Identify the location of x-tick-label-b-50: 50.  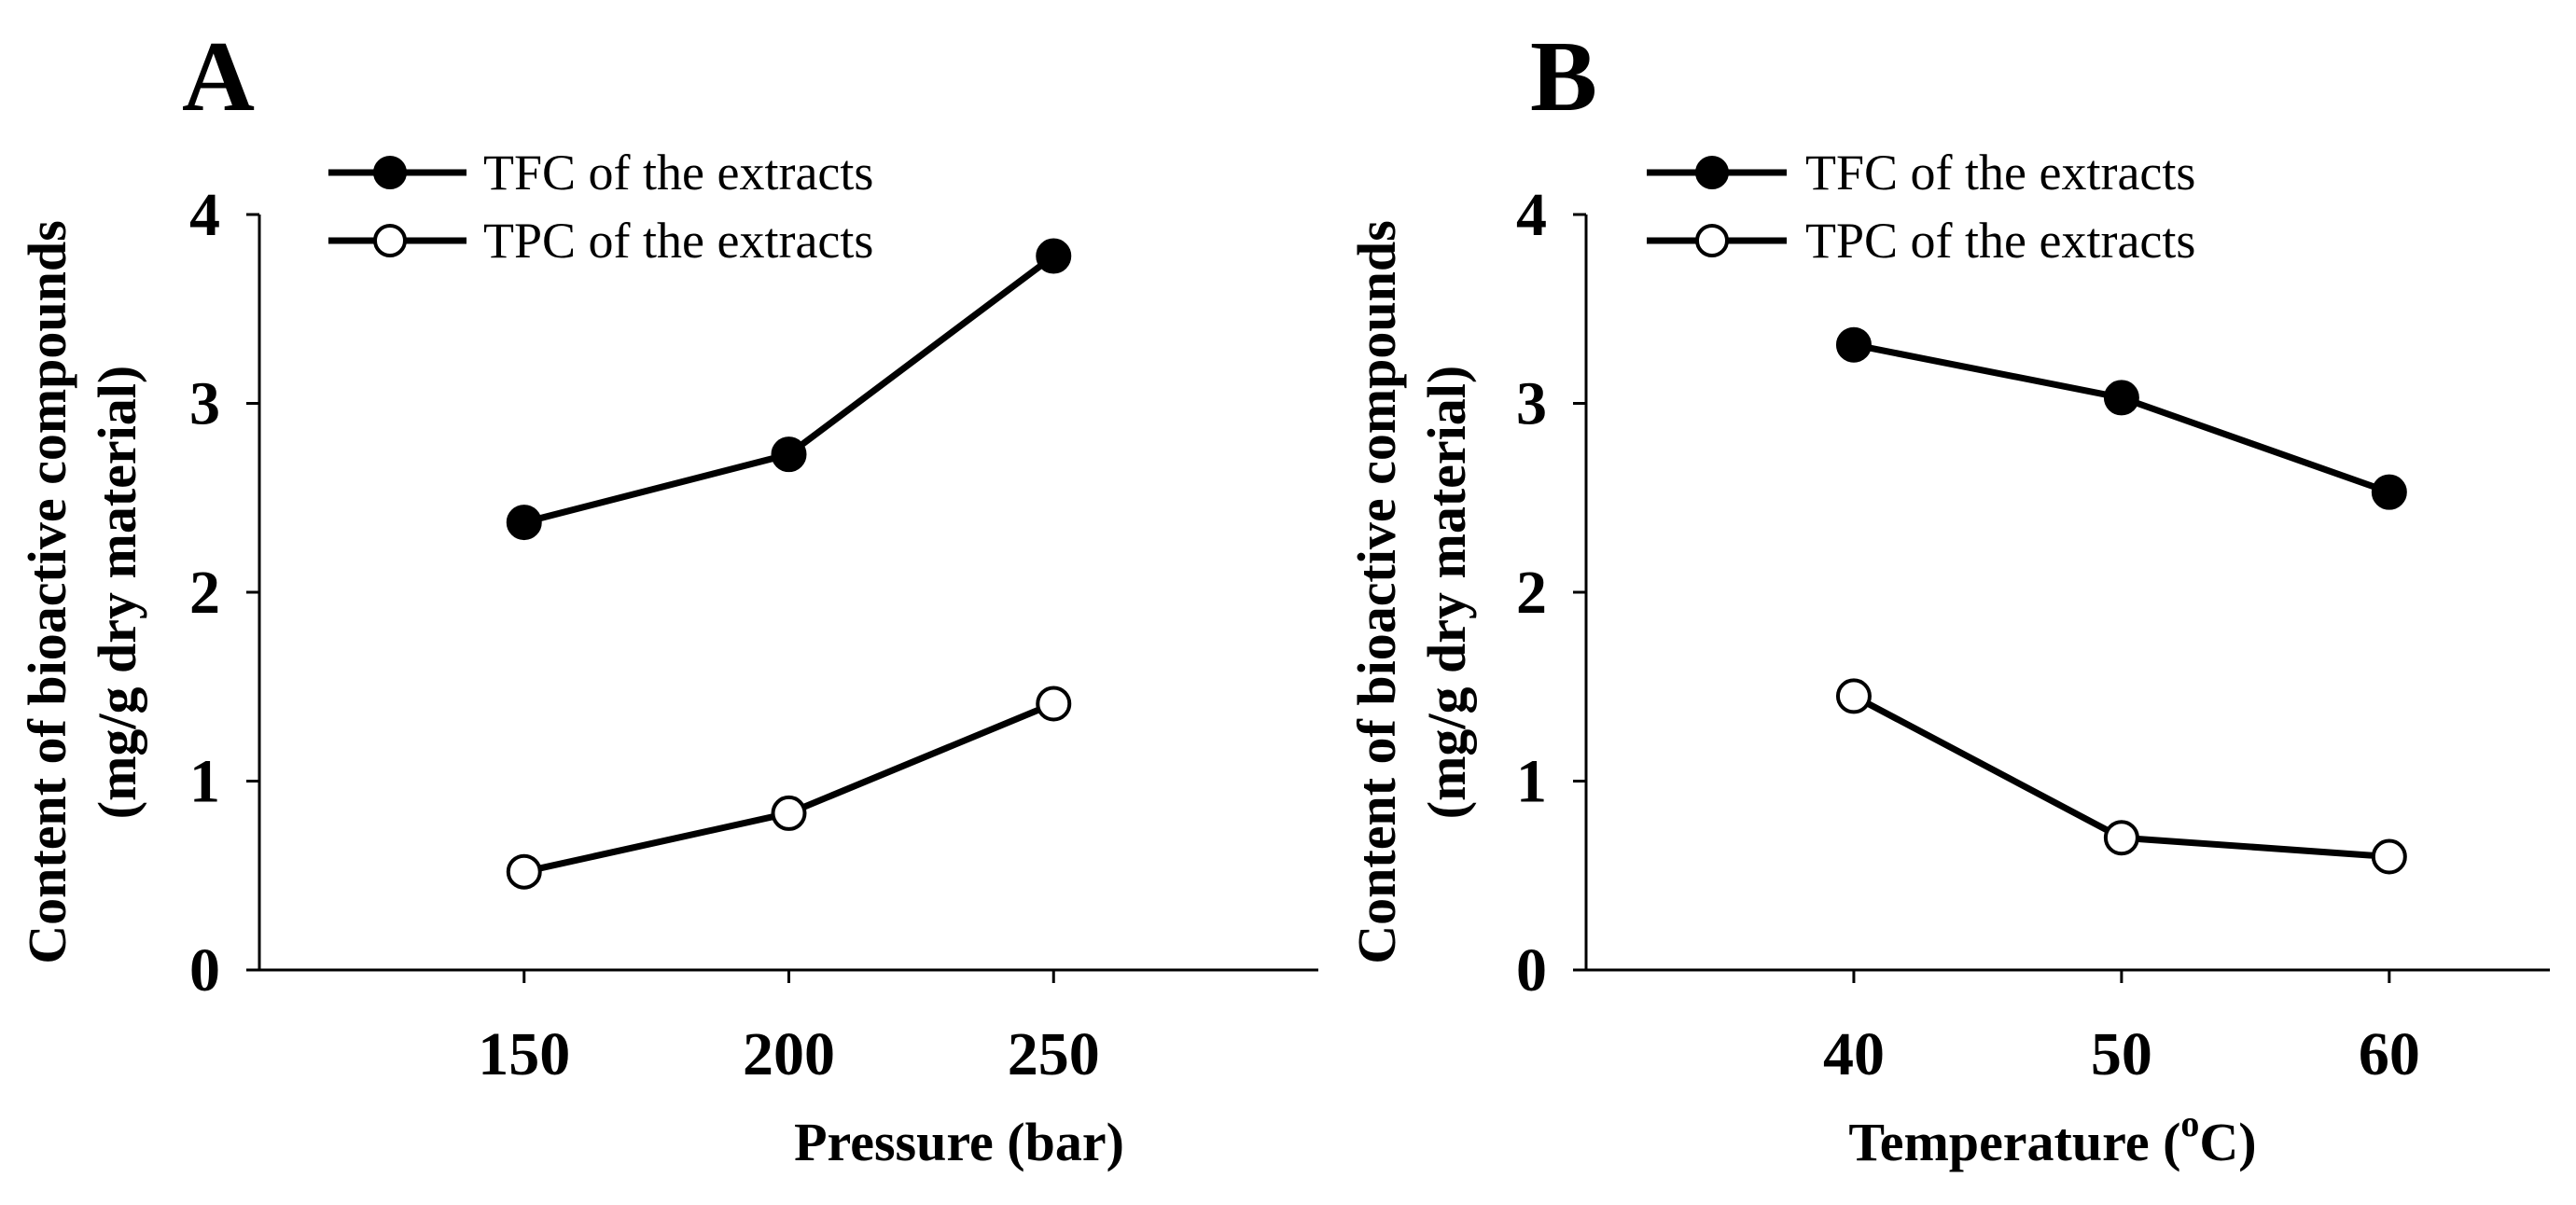
(2121, 1054).